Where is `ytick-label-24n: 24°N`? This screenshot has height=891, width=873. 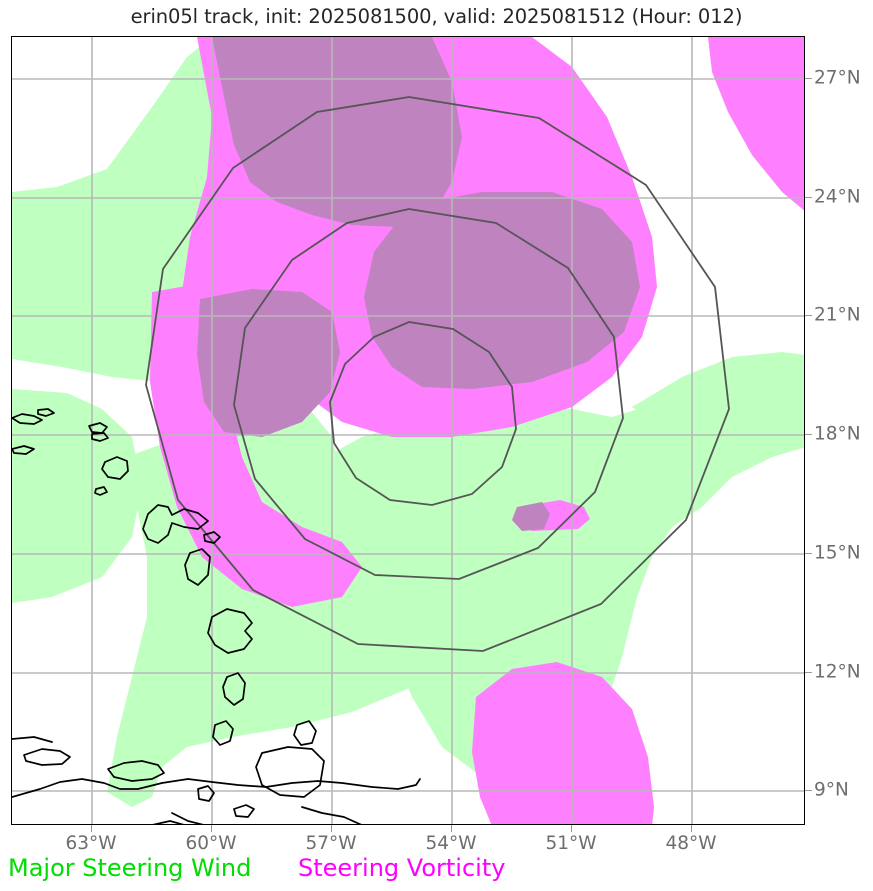 ytick-label-24n: 24°N is located at coordinates (837, 197).